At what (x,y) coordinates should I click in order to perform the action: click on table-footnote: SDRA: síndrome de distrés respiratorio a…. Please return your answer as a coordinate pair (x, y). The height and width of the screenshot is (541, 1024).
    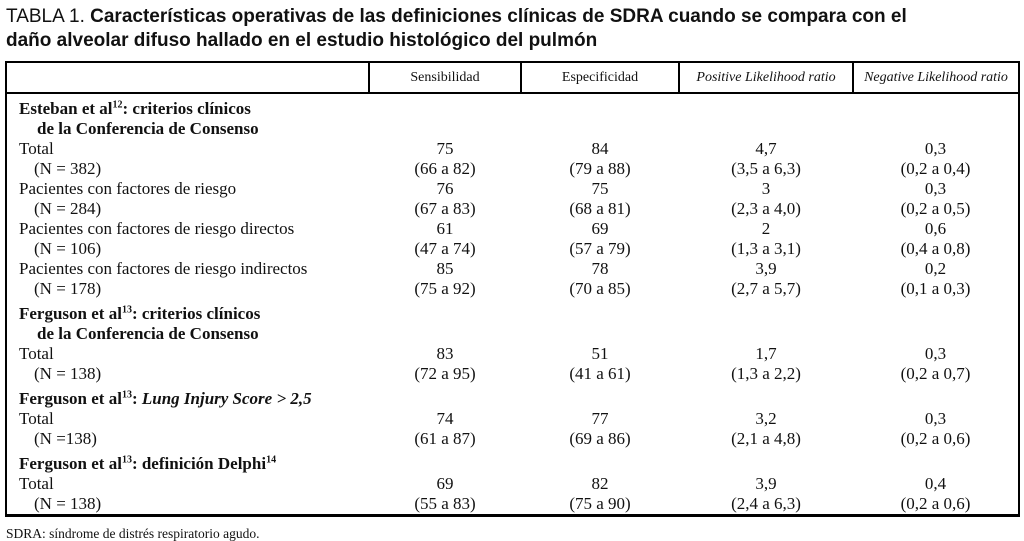
    Looking at the image, I should click on (133, 533).